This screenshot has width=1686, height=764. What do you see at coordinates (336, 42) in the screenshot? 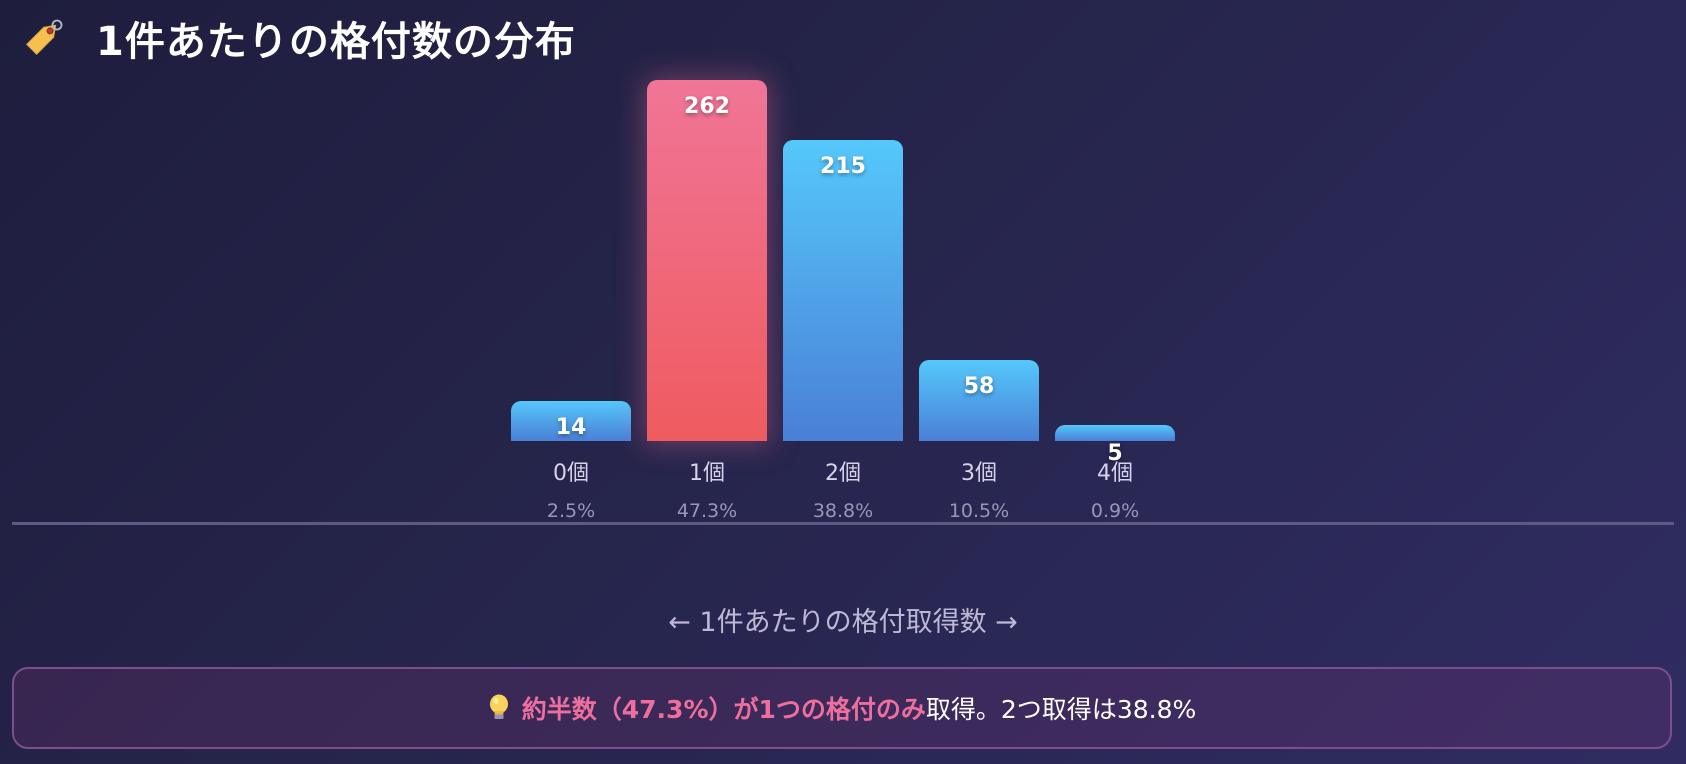
I see `page-title: 1件あたりの格付数の分布` at bounding box center [336, 42].